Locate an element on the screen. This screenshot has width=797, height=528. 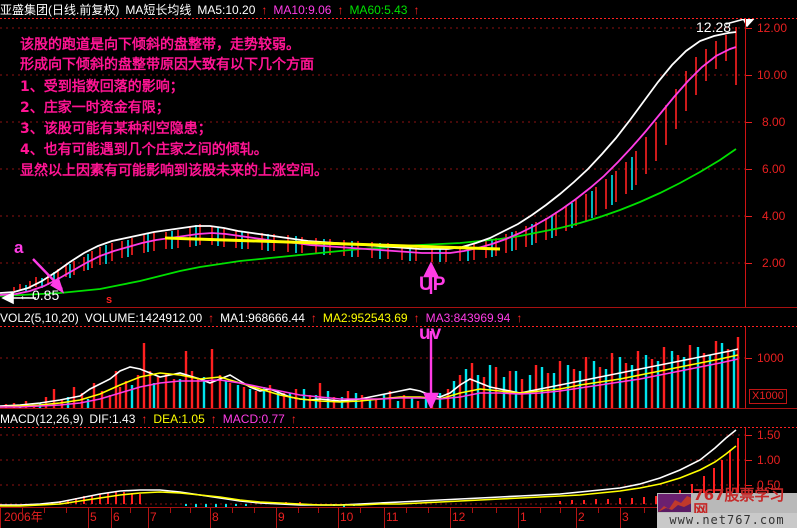
macd-axis-line is located at coordinates (745, 468).